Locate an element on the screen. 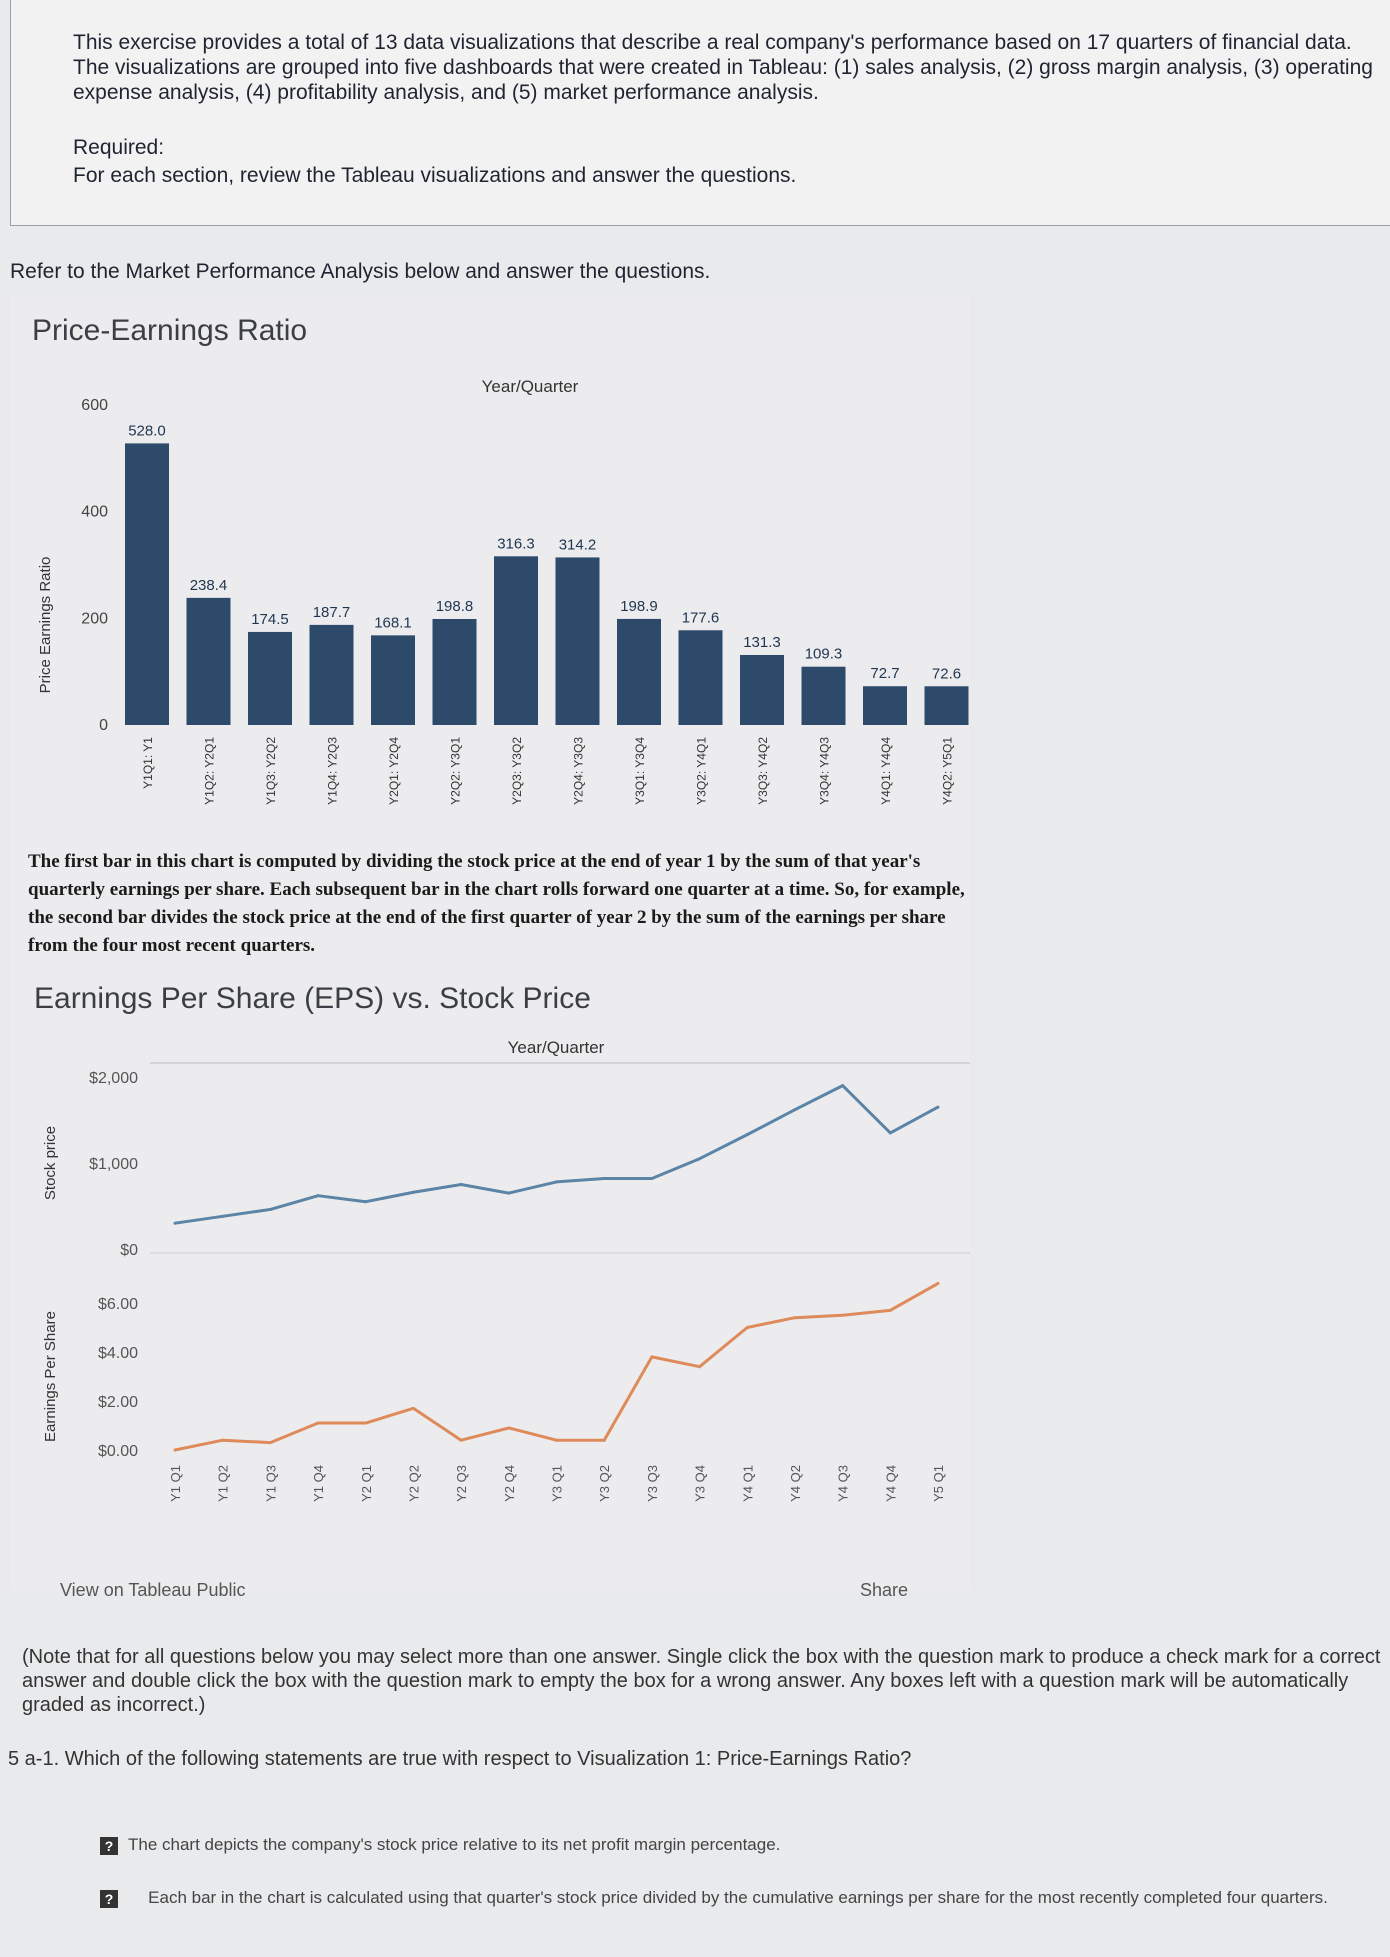  pe-x-tick: Y4Q2: Y5Q1 is located at coordinates (948, 771).